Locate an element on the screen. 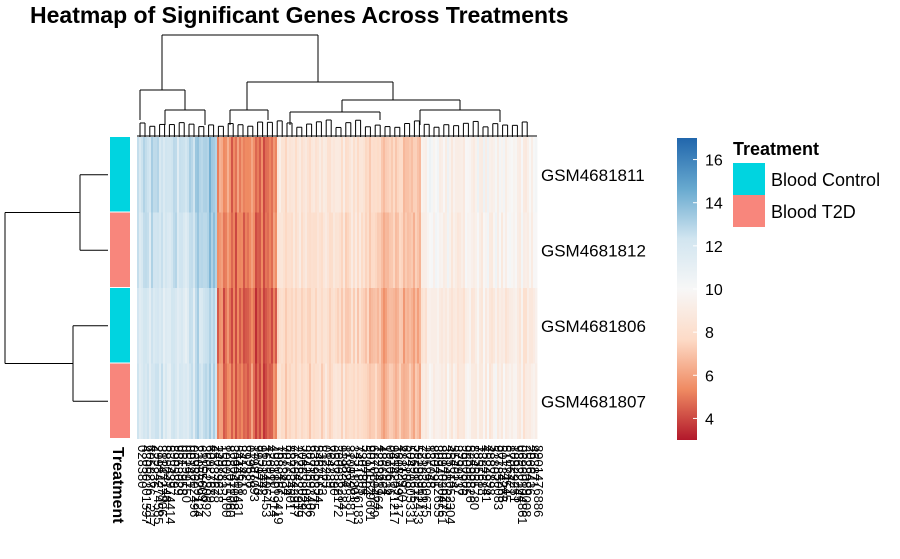 The height and width of the screenshot is (559, 900). column-label: 3114727806 is located at coordinates (162, 480).